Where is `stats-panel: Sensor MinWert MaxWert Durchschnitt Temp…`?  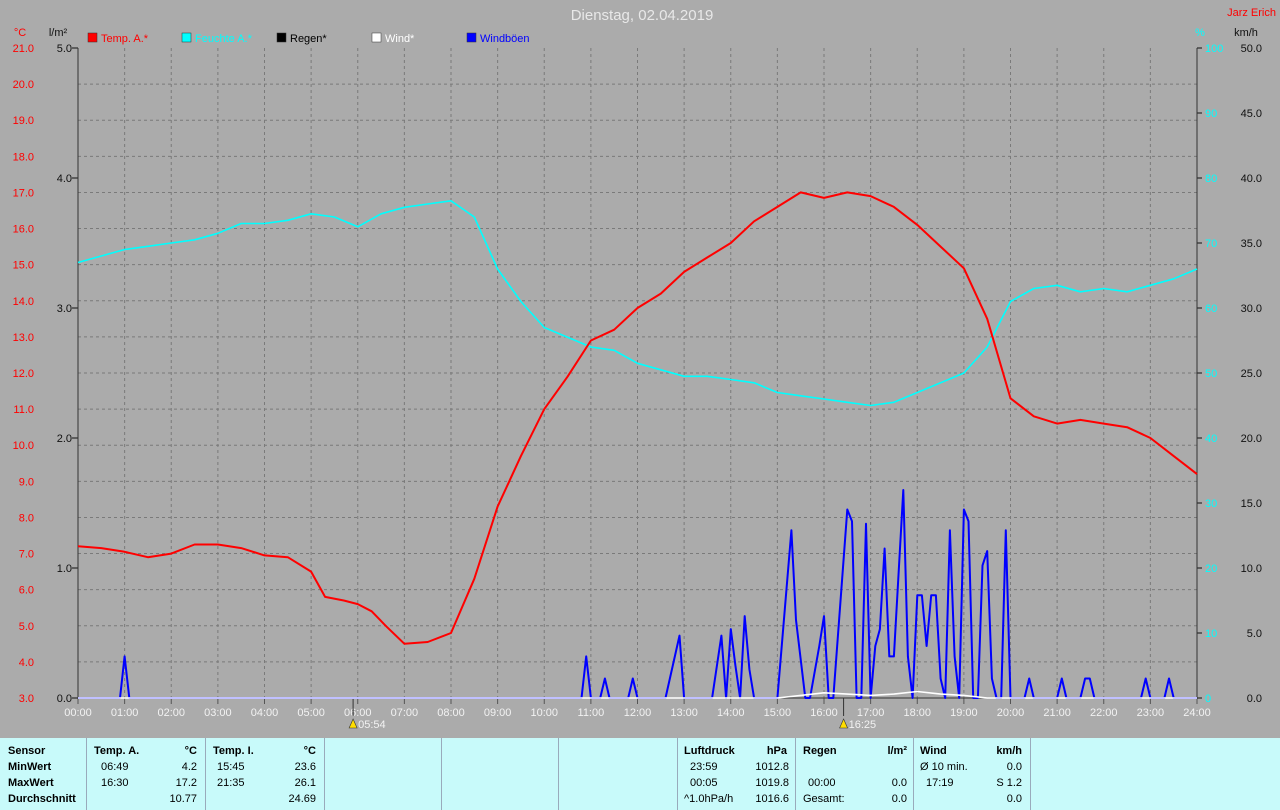
stats-panel: Sensor MinWert MaxWert Durchschnitt Temp… is located at coordinates (640, 774).